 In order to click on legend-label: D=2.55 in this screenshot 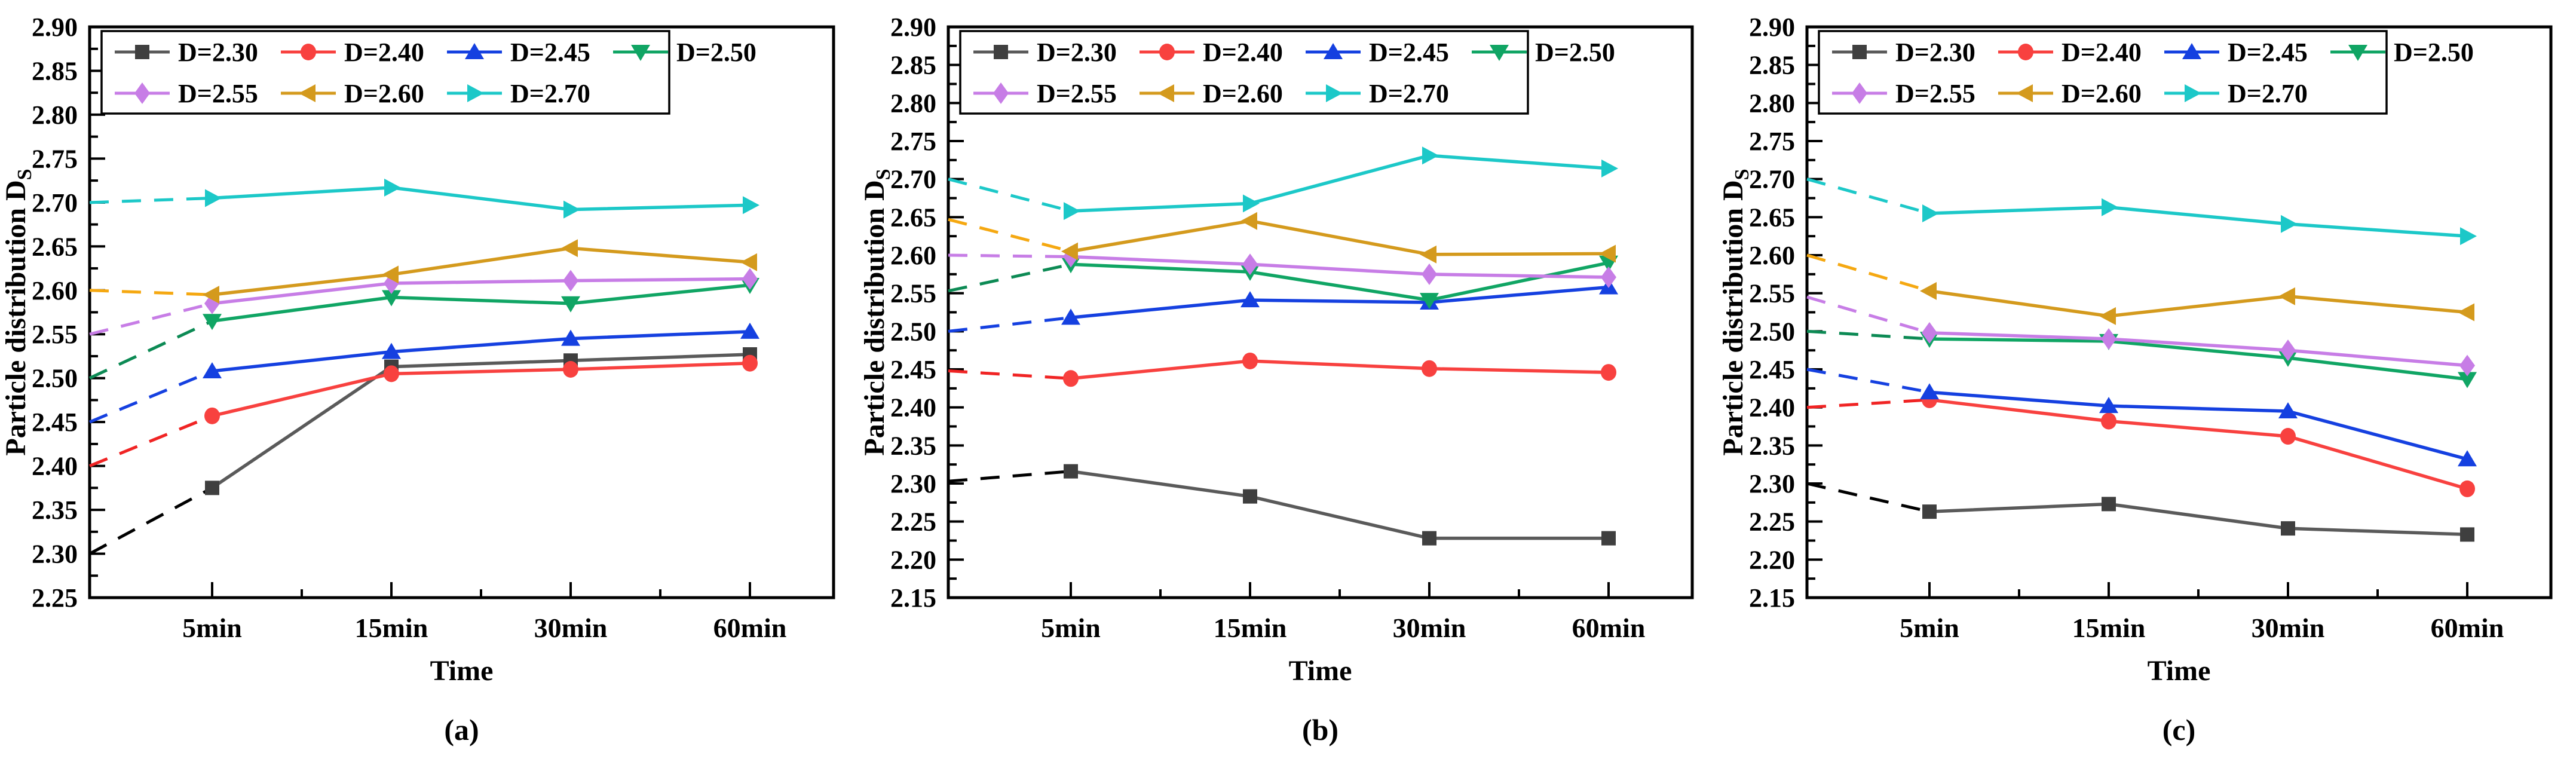, I will do `click(1077, 93)`.